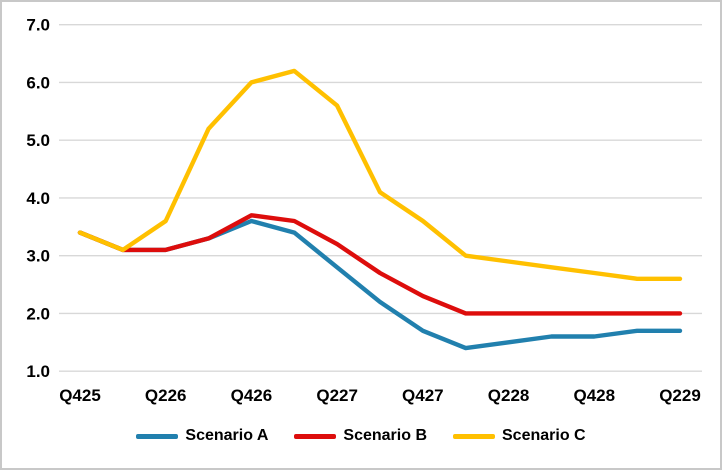  I want to click on y-tick-label: 5.0, so click(38, 140).